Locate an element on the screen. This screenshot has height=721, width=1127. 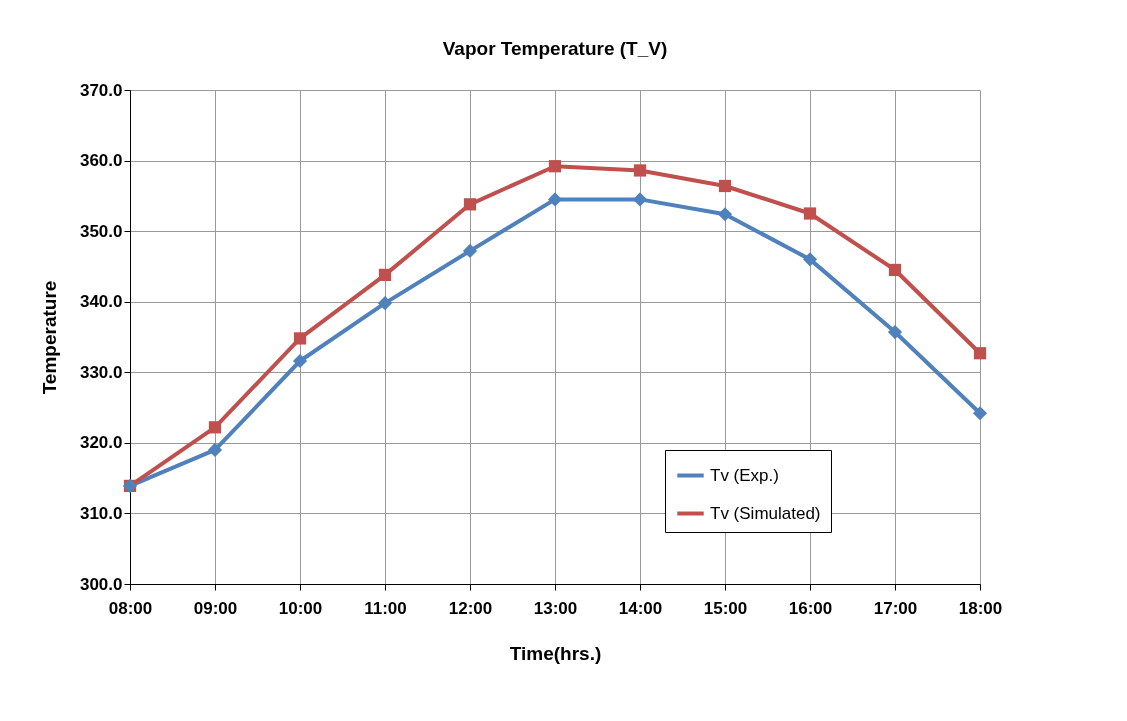
chart-title: Vapor Temperature (T_V) is located at coordinates (555, 48).